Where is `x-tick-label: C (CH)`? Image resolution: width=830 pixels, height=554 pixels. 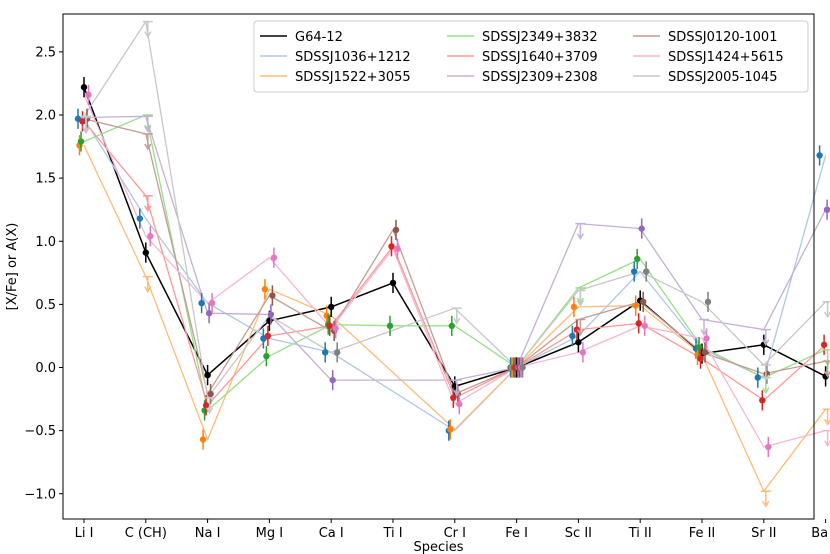 x-tick-label: C (CH) is located at coordinates (146, 533).